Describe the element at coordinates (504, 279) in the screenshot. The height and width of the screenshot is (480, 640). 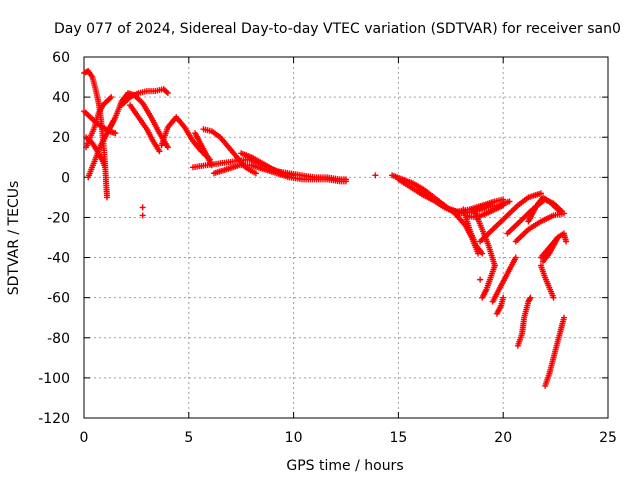
I see `series-arc28` at that location.